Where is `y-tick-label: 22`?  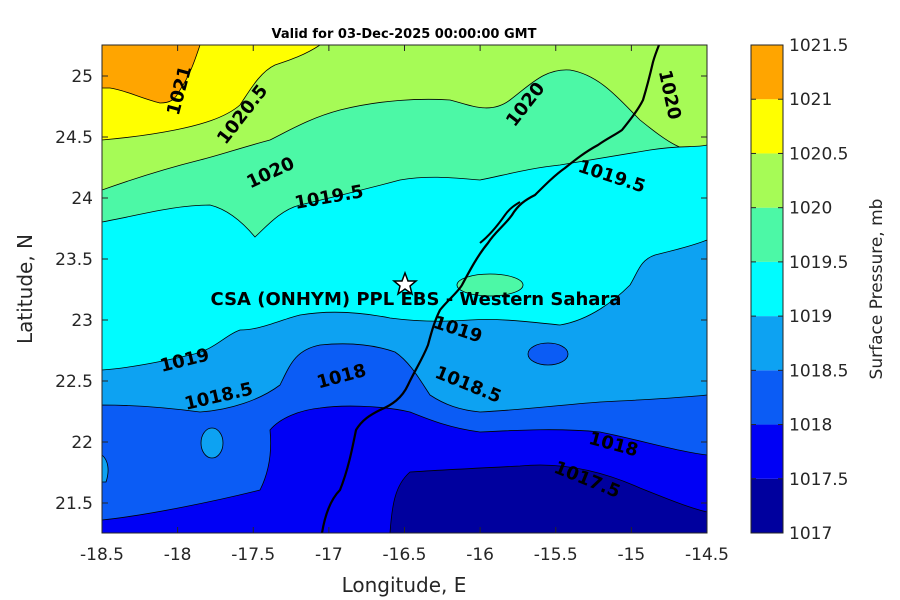 y-tick-label: 22 is located at coordinates (82, 443).